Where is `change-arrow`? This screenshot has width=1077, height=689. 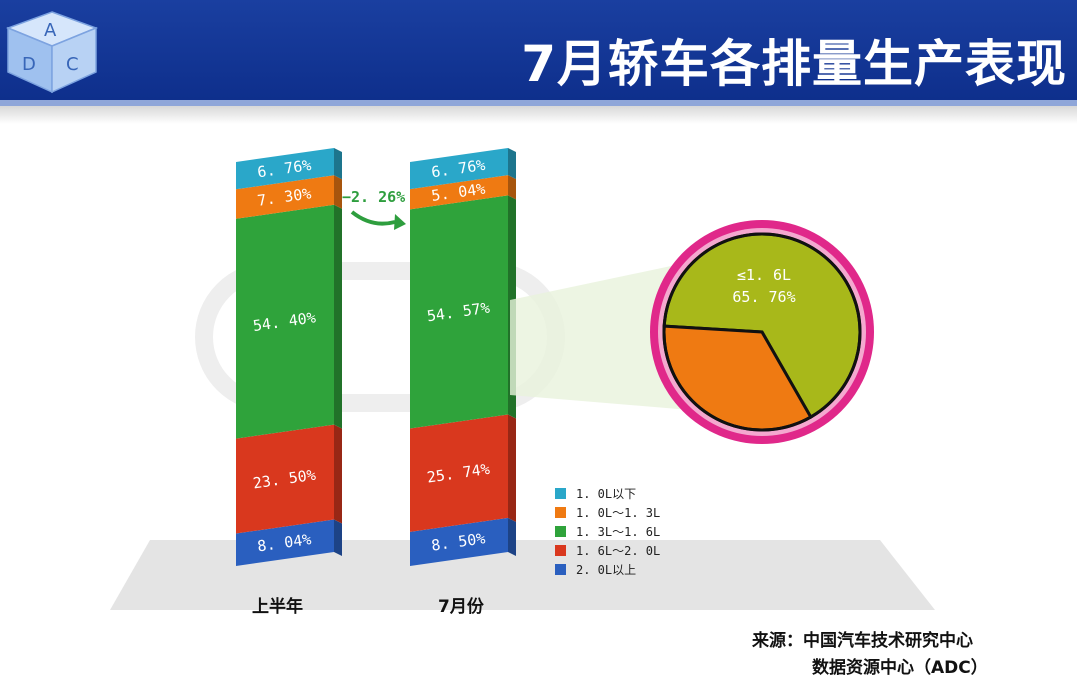 change-arrow is located at coordinates (373, 218).